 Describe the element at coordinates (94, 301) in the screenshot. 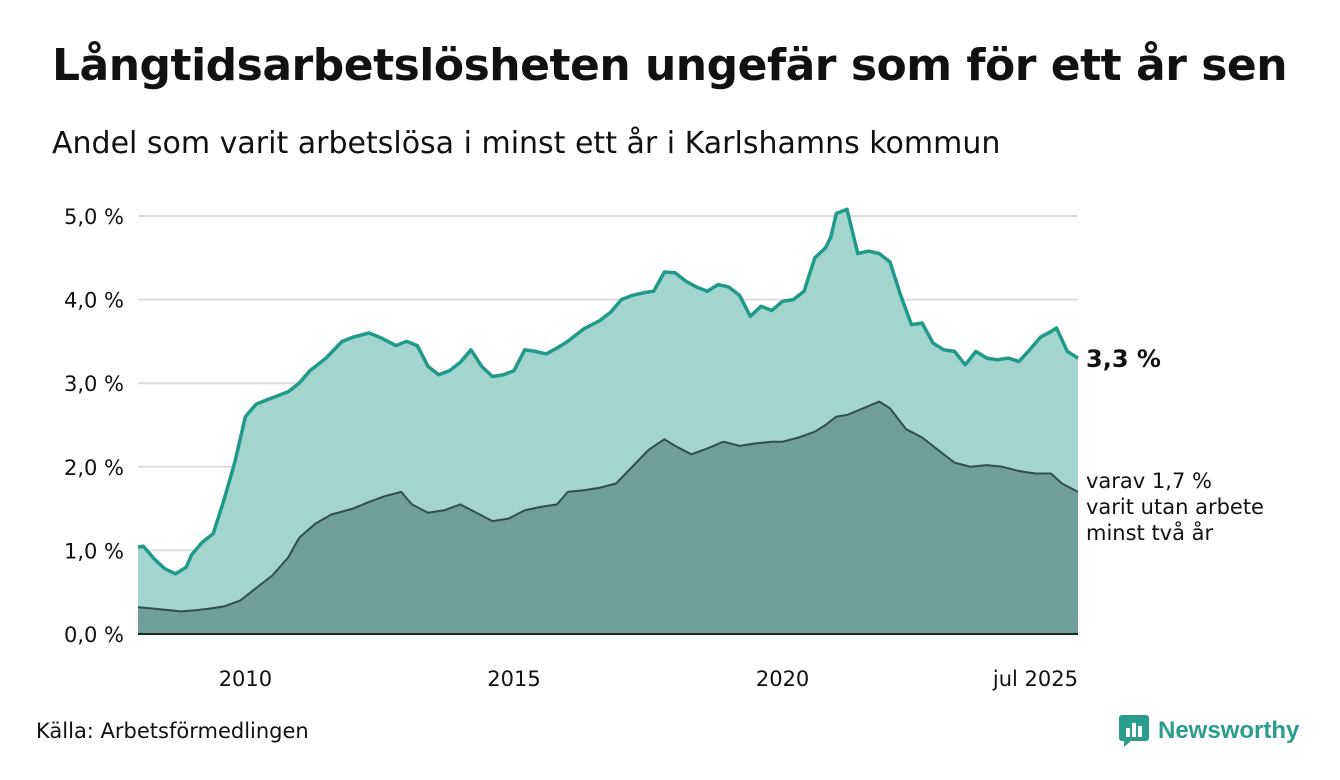

I see `y-tick-label-4: 4,0 %` at that location.